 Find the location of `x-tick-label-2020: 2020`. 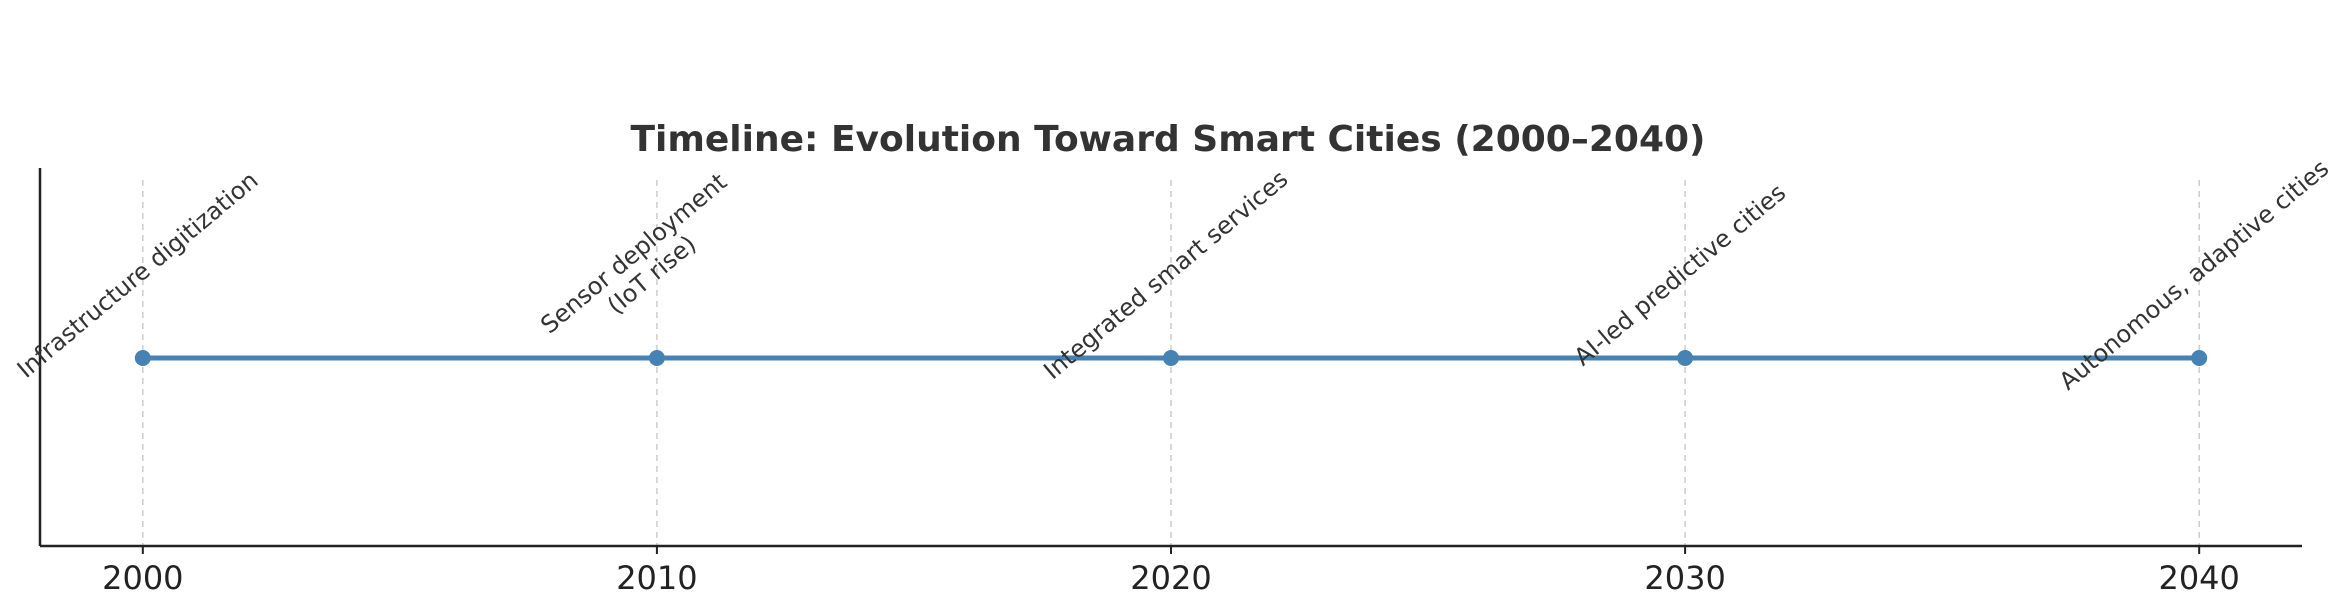

x-tick-label-2020: 2020 is located at coordinates (1170, 578).